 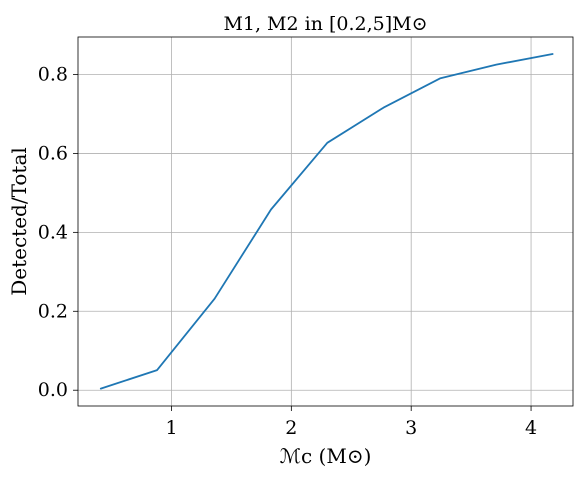 I want to click on y-tick-label: 0.4, so click(x=53, y=232).